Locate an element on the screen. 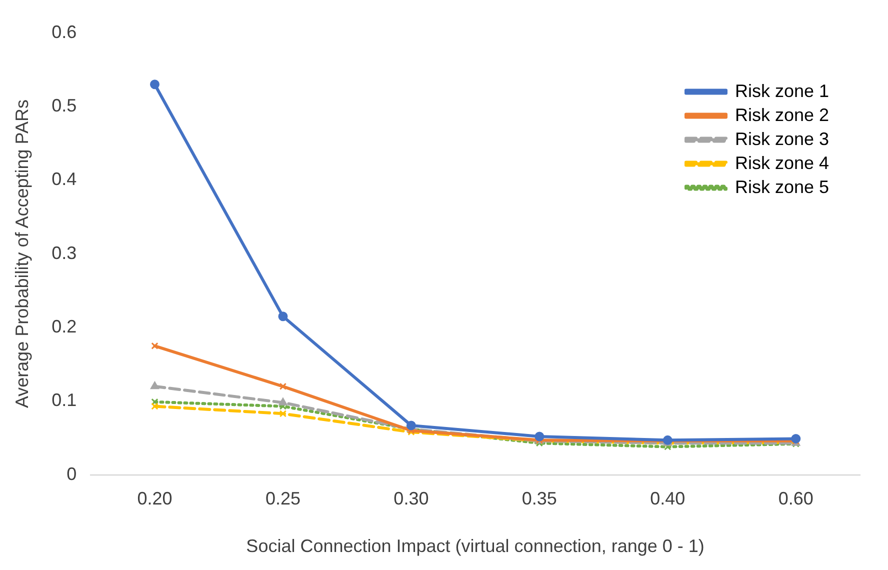 This screenshot has height=570, width=888. legend-label: Risk zone 5 is located at coordinates (782, 186).